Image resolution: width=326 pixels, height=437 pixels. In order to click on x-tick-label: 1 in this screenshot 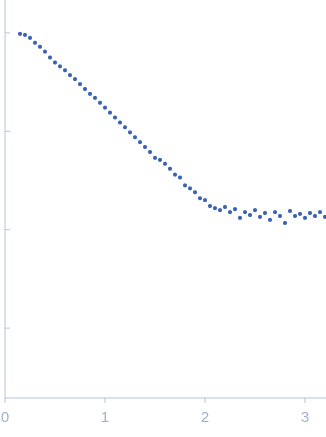, I will do `click(105, 417)`.